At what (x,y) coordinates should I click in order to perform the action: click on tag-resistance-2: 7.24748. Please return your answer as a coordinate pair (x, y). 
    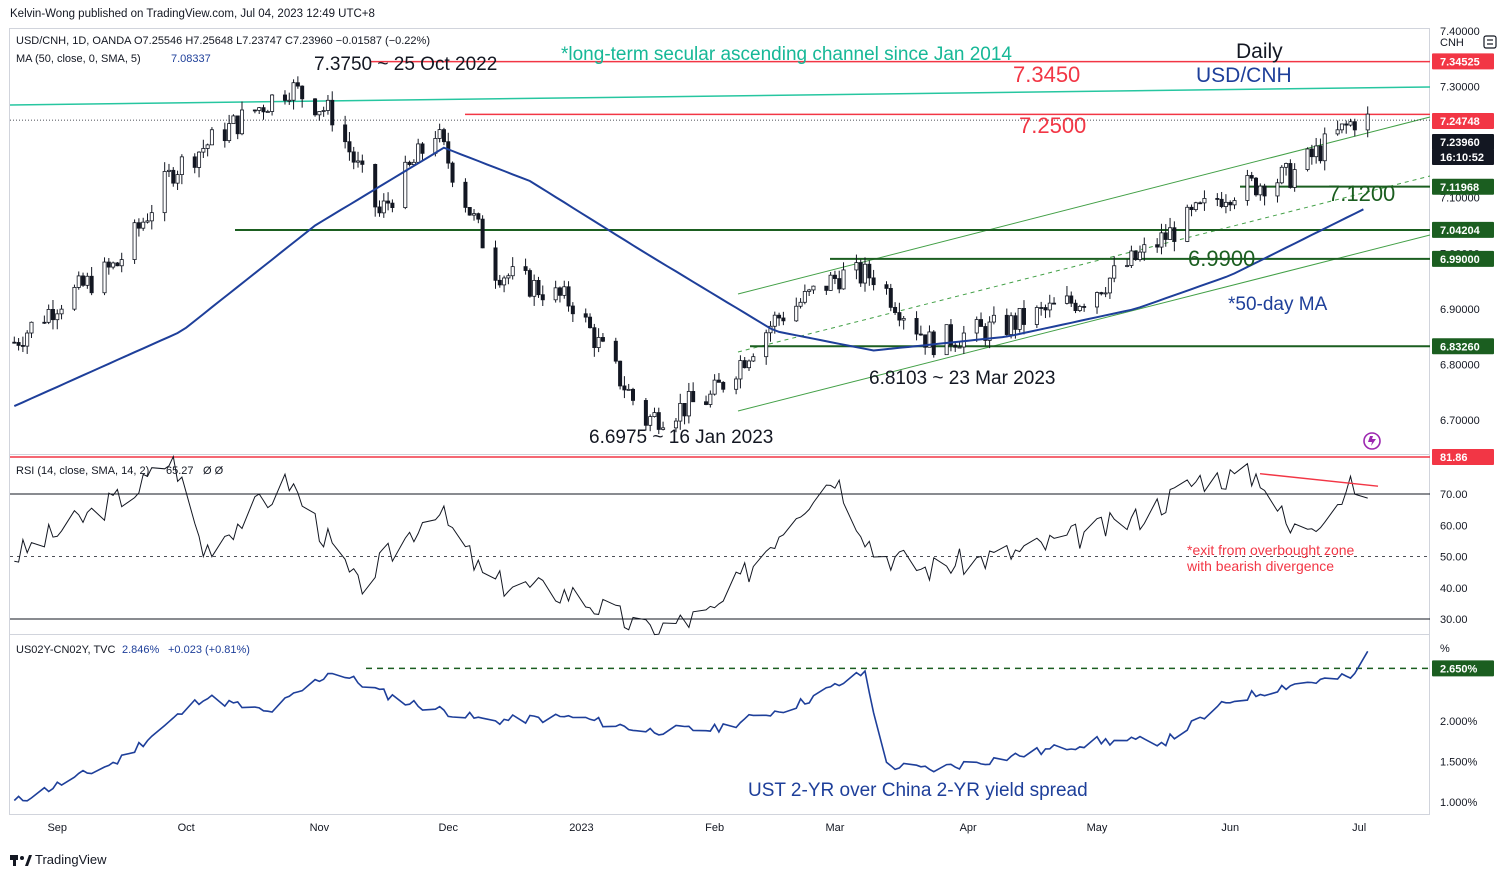
    Looking at the image, I should click on (1460, 122).